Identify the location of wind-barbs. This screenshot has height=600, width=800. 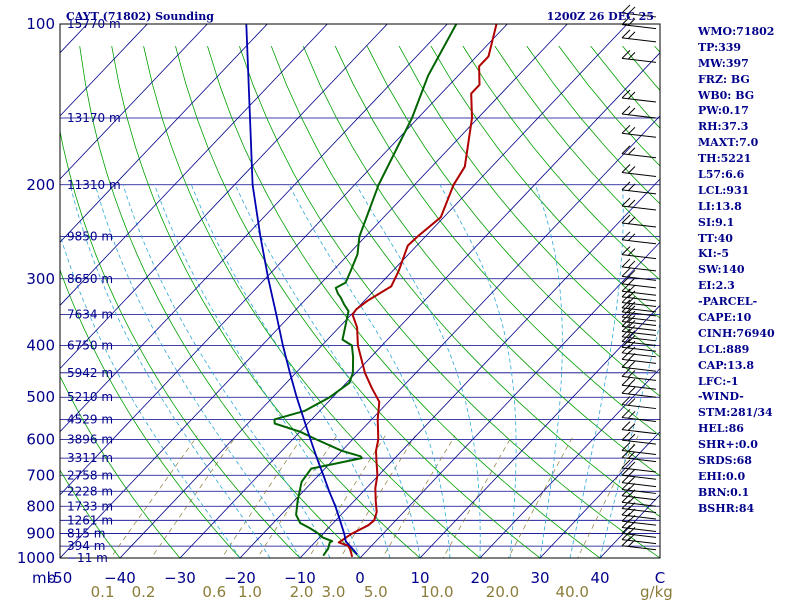
(639, 277).